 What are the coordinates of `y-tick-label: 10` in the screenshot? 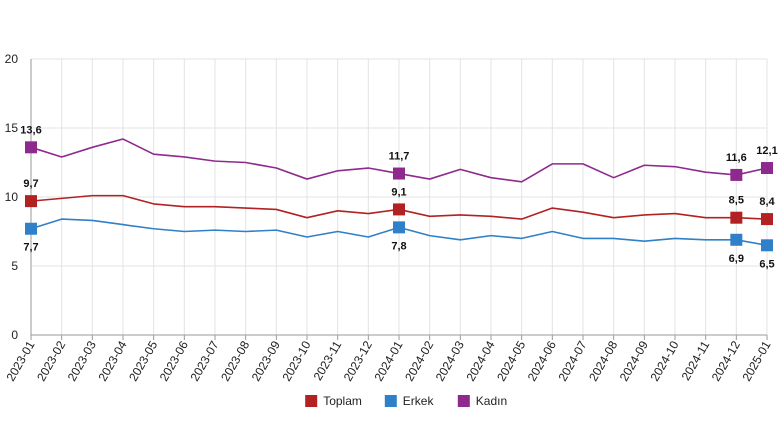 It's located at (12, 197).